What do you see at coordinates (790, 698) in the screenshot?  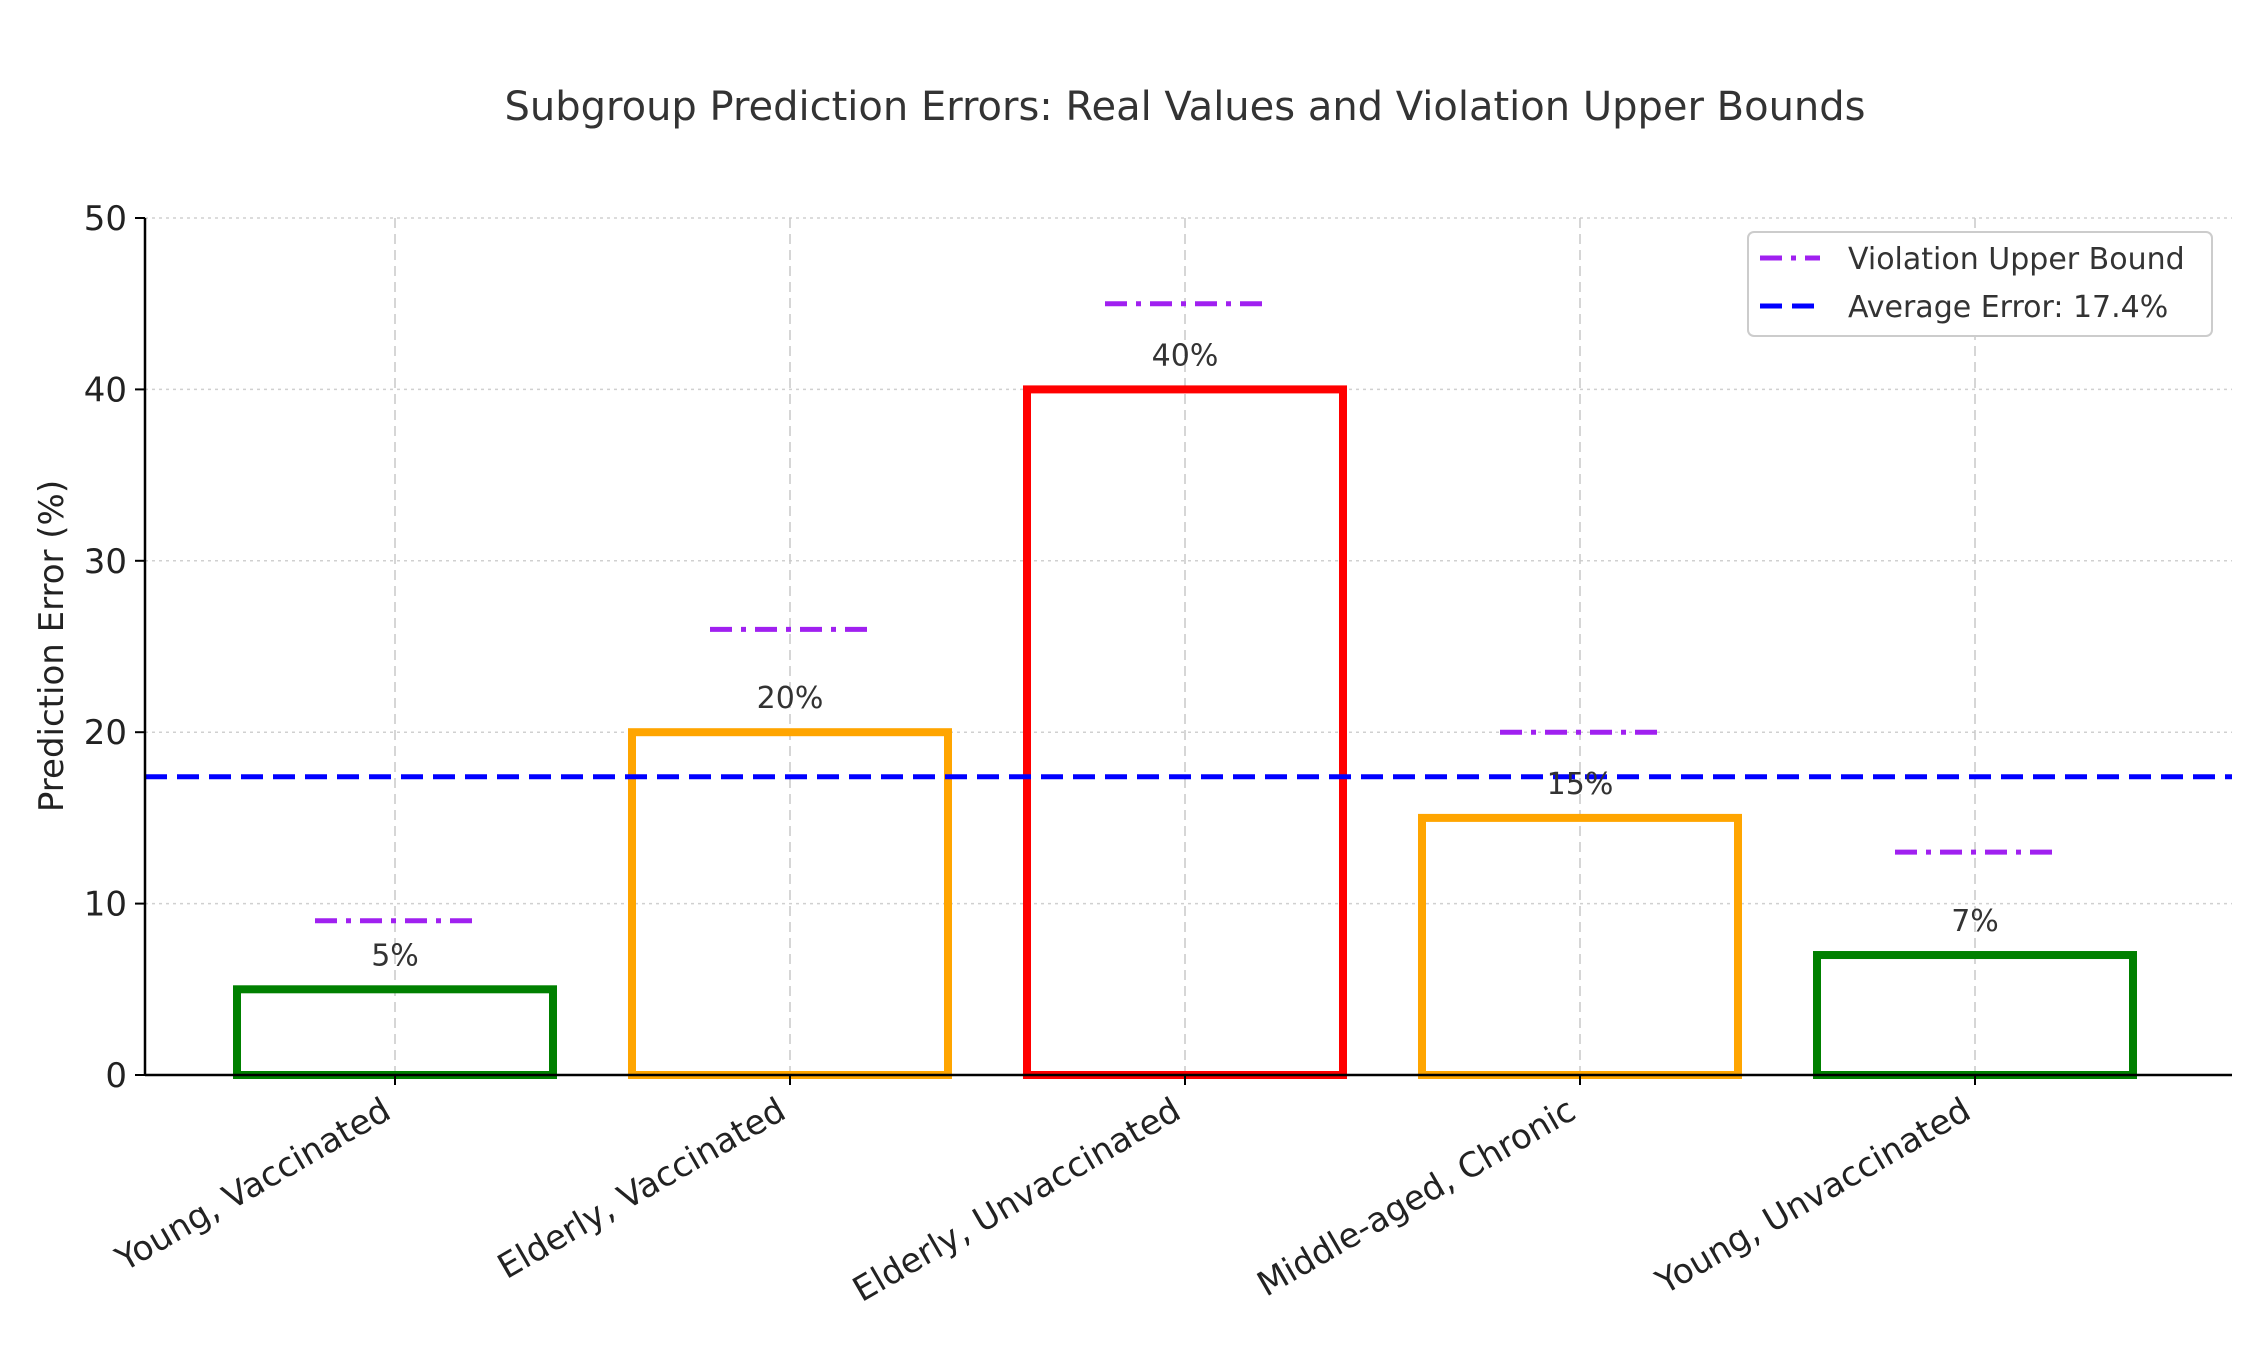 I see `value-label-1: 20%` at bounding box center [790, 698].